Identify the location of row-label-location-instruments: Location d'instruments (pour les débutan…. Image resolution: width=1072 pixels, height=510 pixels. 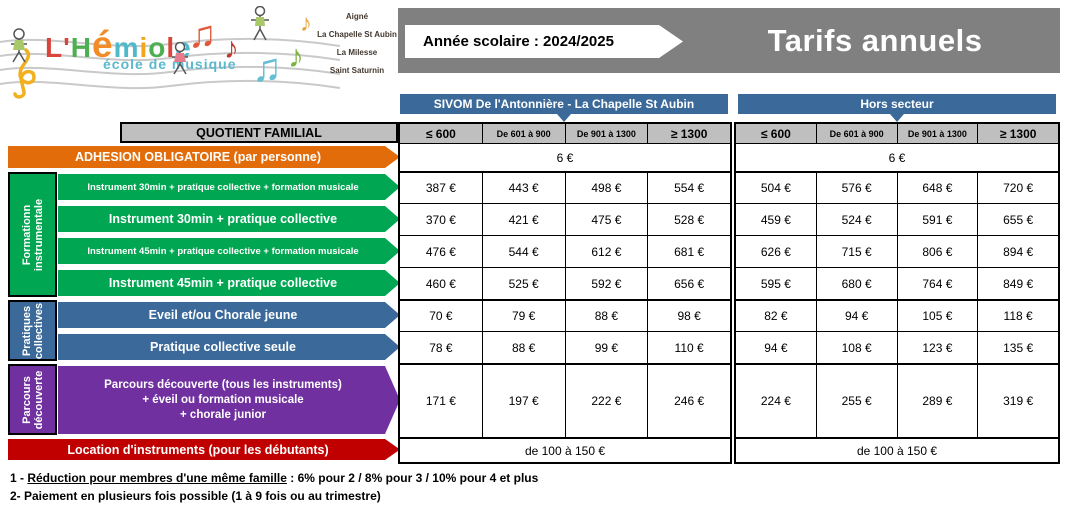
(204, 449).